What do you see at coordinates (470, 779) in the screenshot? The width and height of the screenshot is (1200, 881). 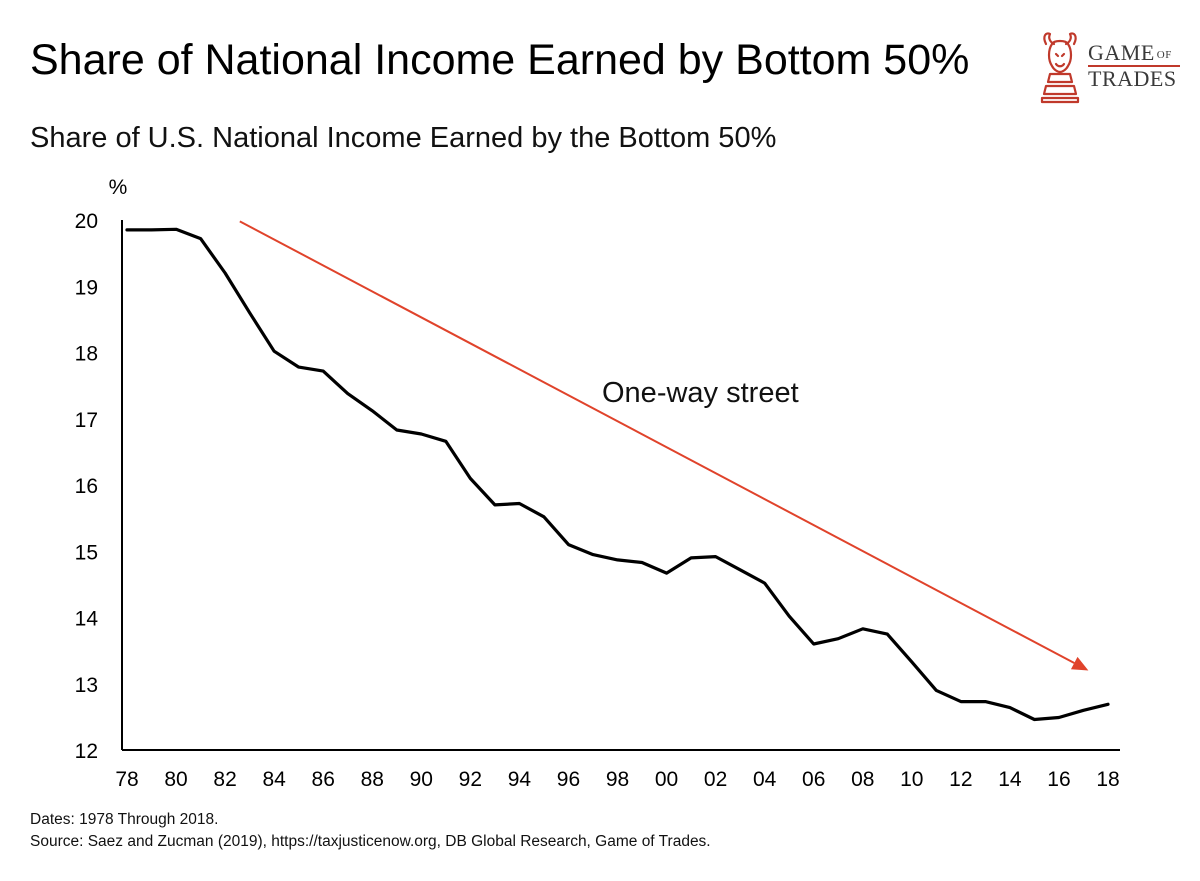 I see `x-tick-label: 92` at bounding box center [470, 779].